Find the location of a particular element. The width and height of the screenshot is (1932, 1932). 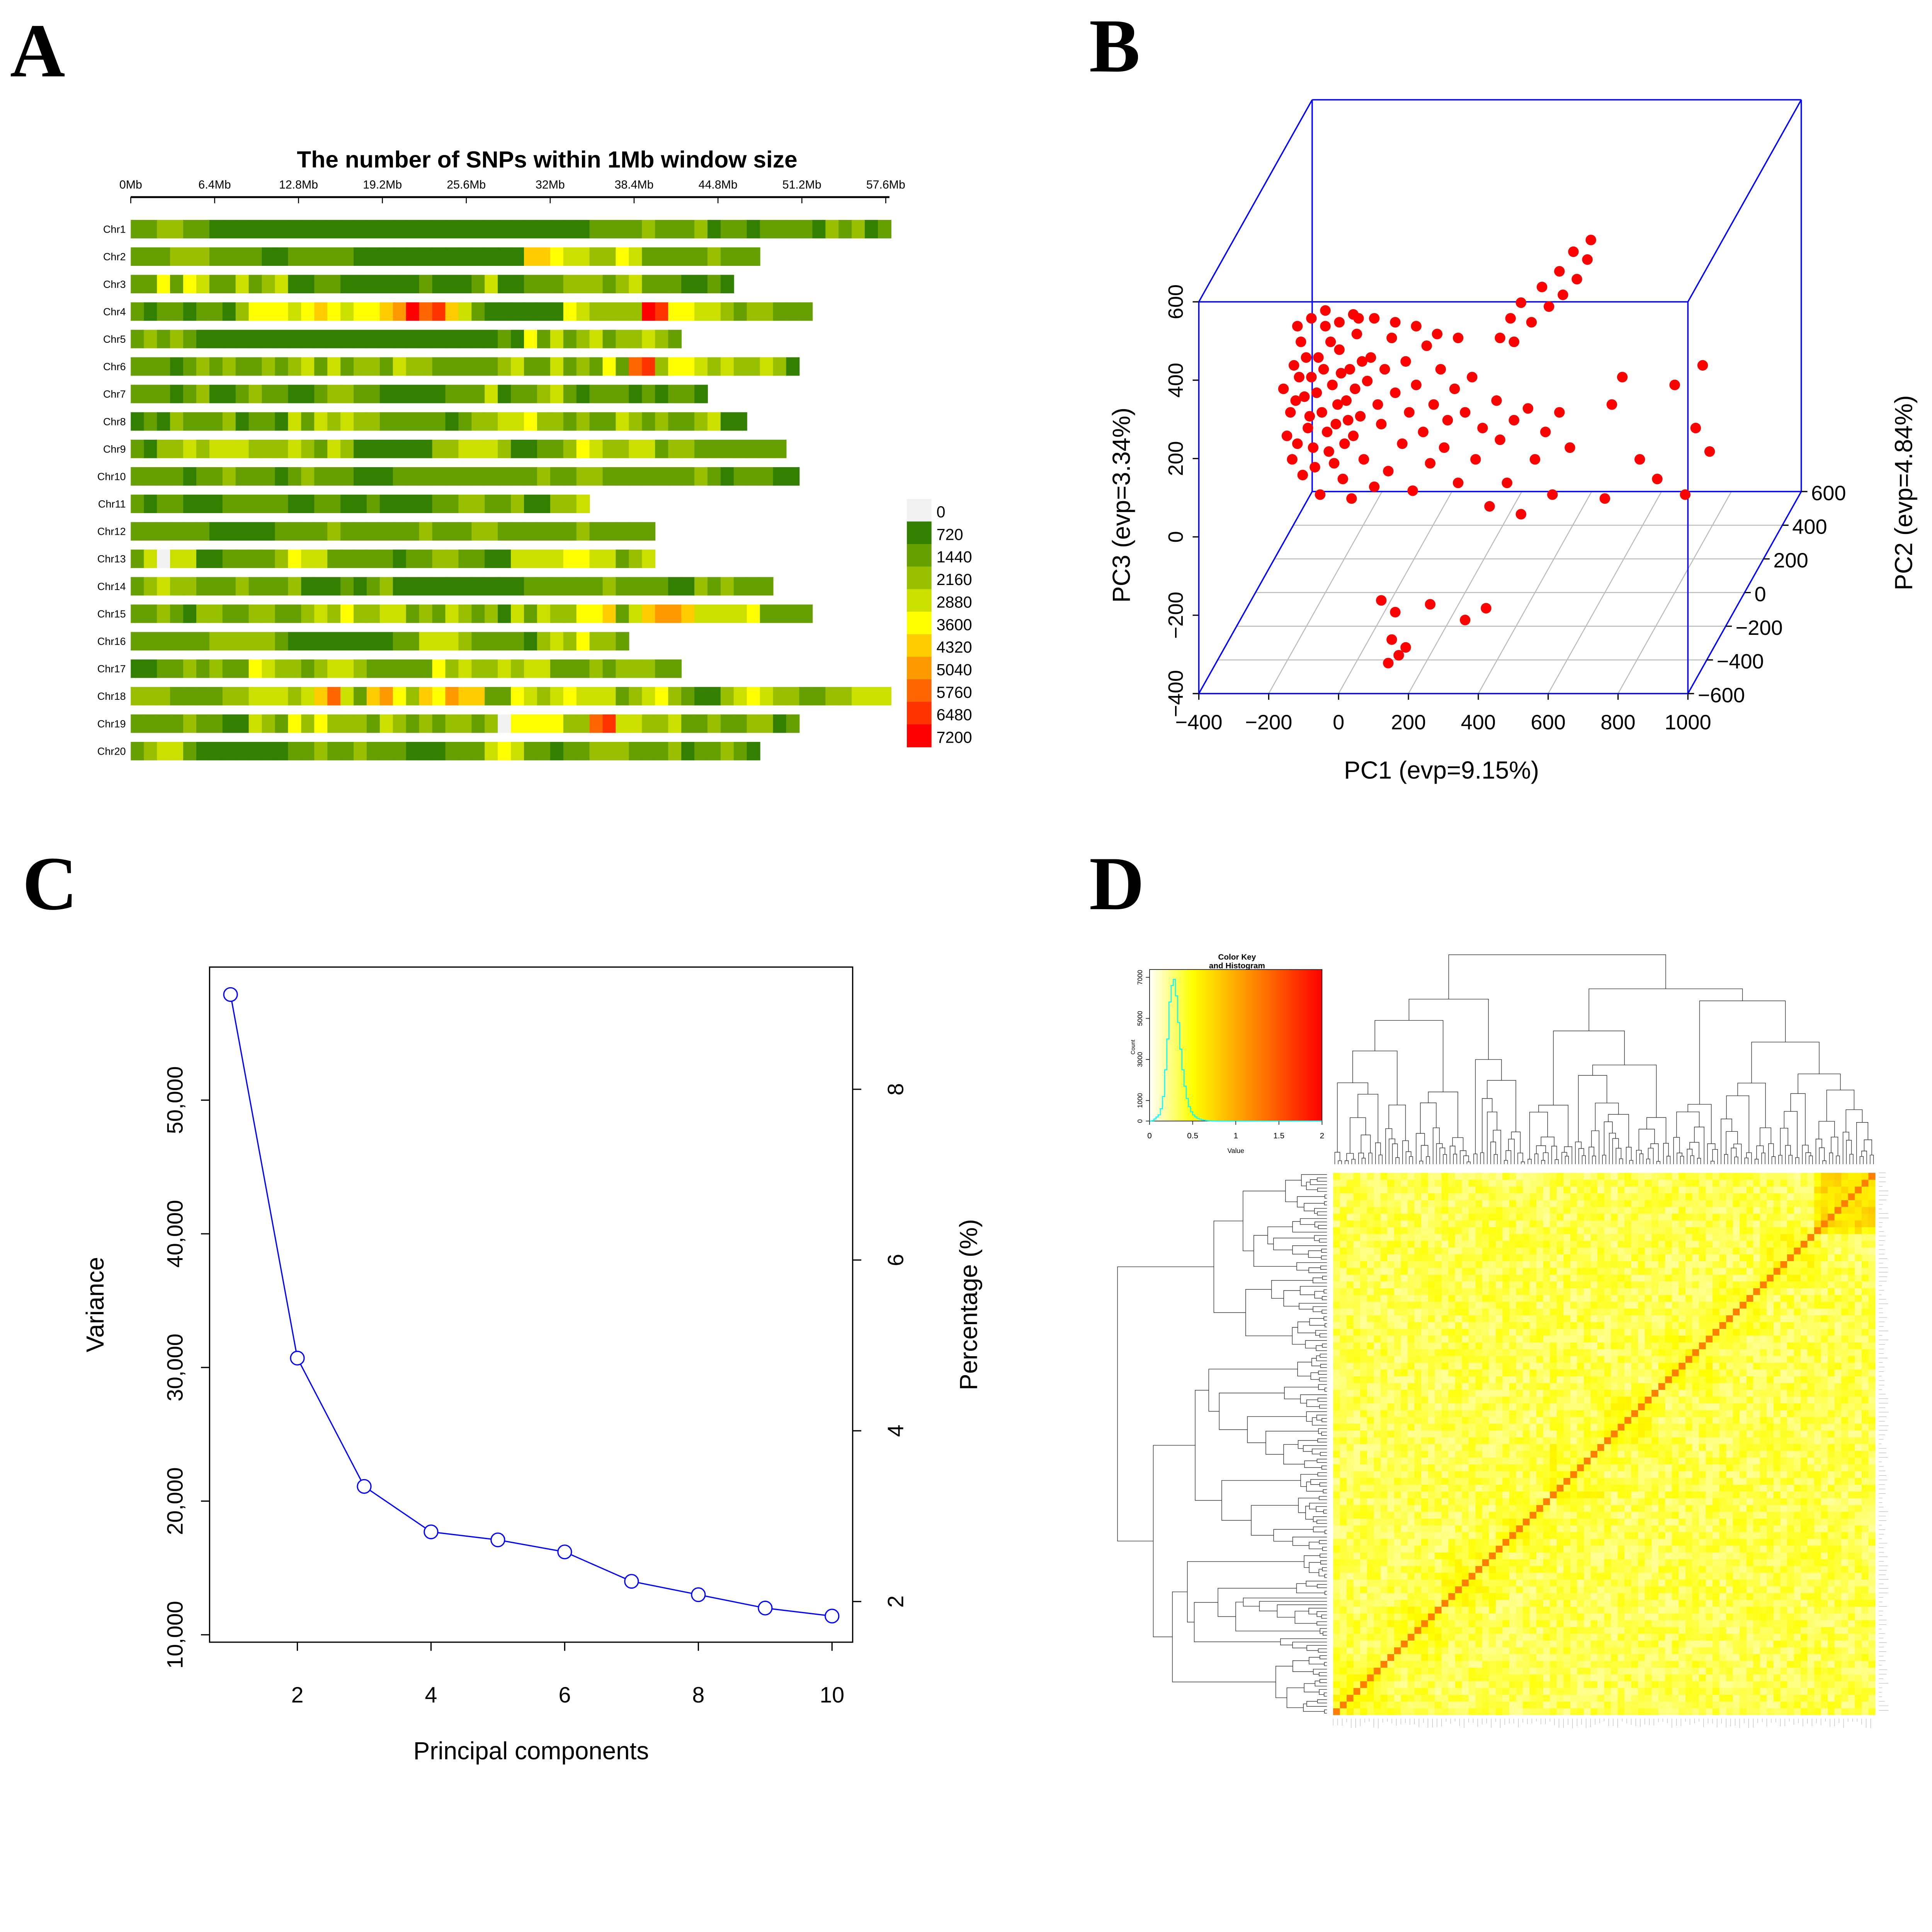

data-point is located at coordinates (1349, 369).